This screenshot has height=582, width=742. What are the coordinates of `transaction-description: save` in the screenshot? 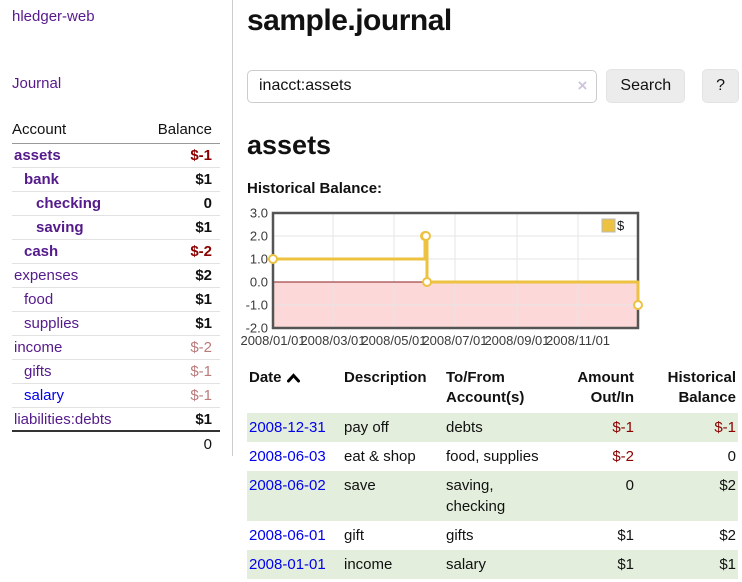 It's located at (360, 485).